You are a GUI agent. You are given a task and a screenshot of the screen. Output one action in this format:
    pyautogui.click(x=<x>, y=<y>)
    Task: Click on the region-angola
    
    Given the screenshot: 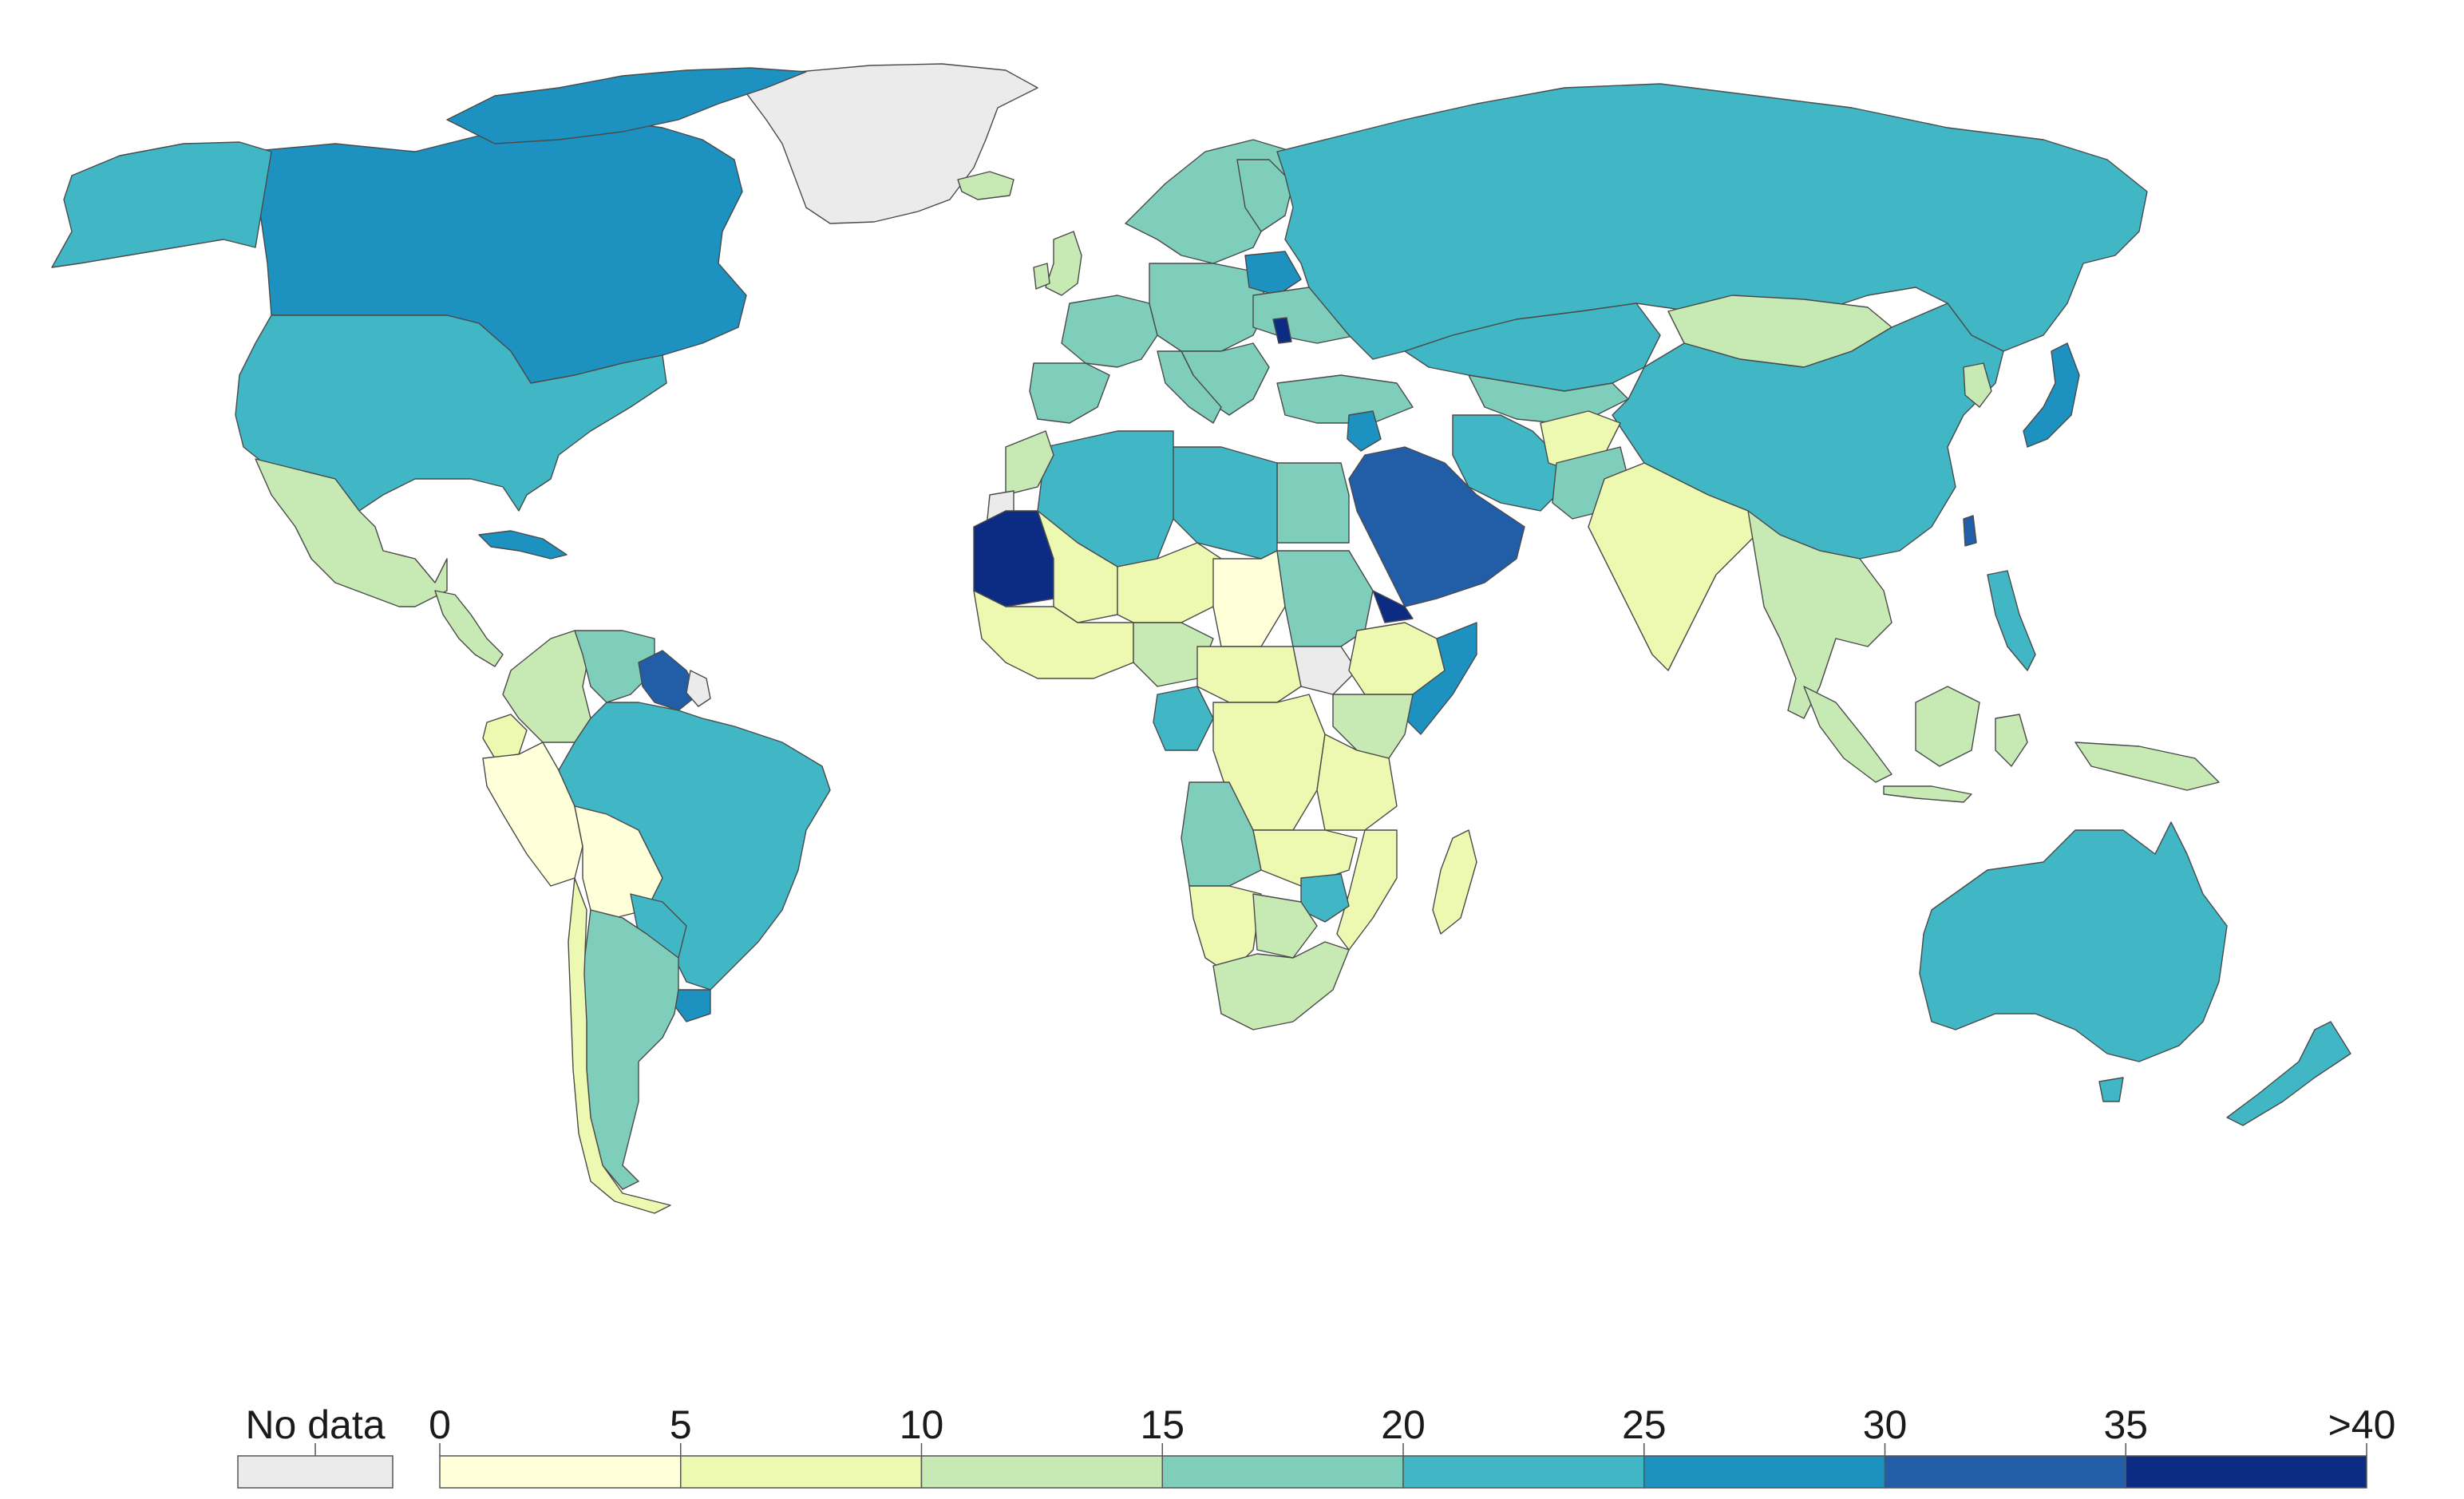 What is the action you would take?
    pyautogui.click(x=1221, y=834)
    